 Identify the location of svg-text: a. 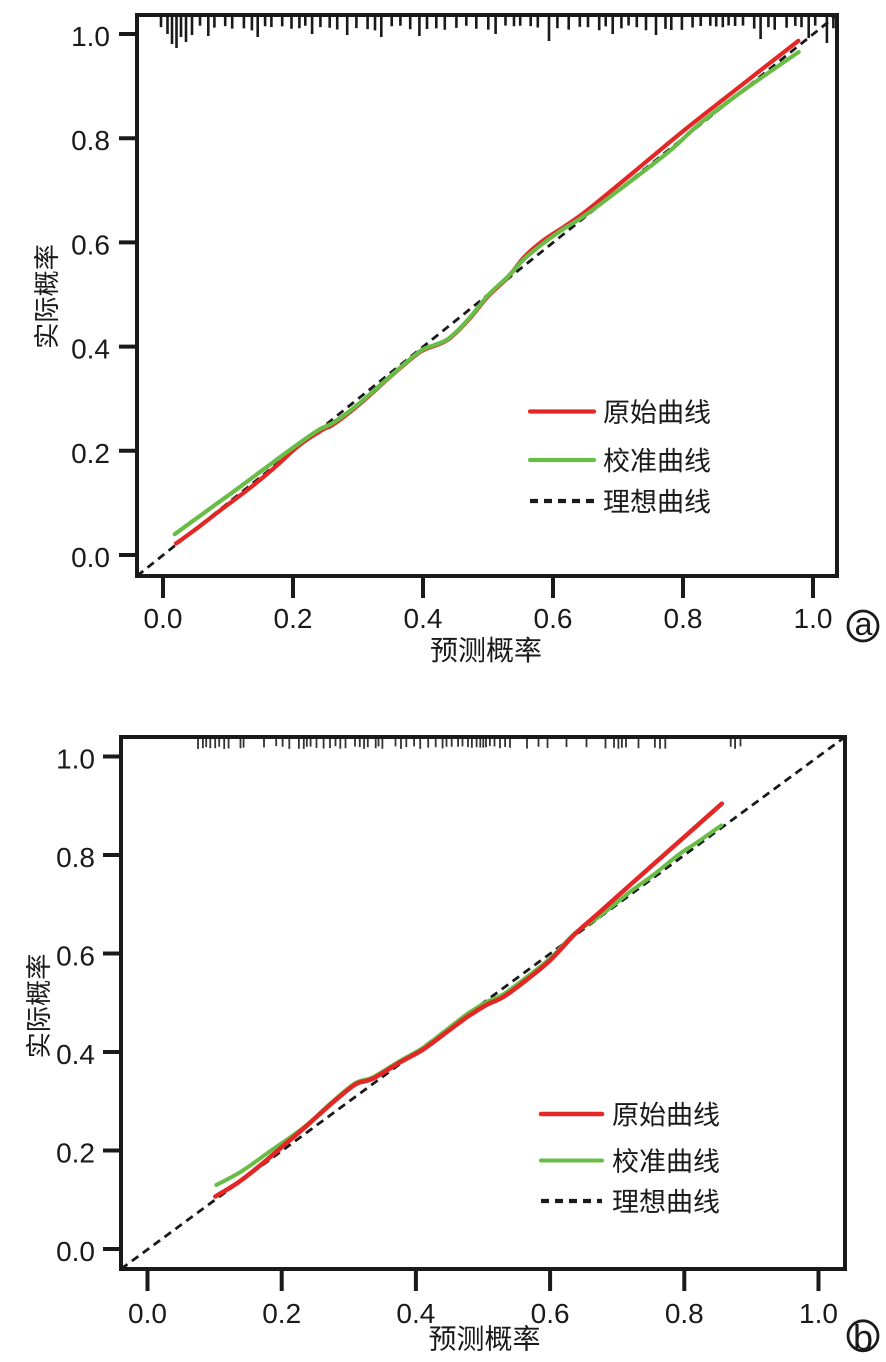
(864, 624).